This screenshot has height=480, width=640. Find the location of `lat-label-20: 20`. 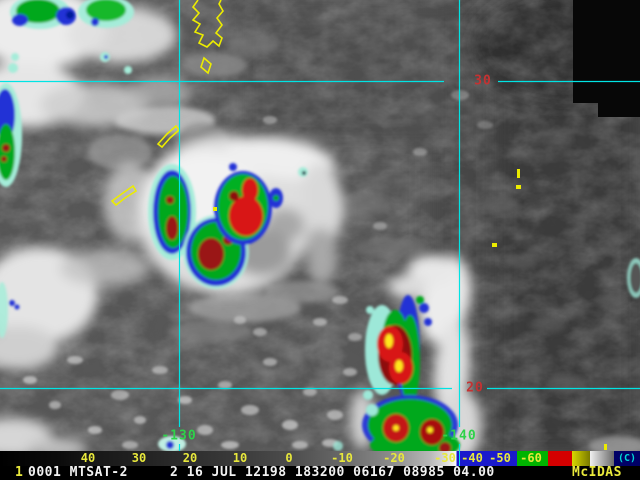

lat-label-20: 20 is located at coordinates (475, 388).